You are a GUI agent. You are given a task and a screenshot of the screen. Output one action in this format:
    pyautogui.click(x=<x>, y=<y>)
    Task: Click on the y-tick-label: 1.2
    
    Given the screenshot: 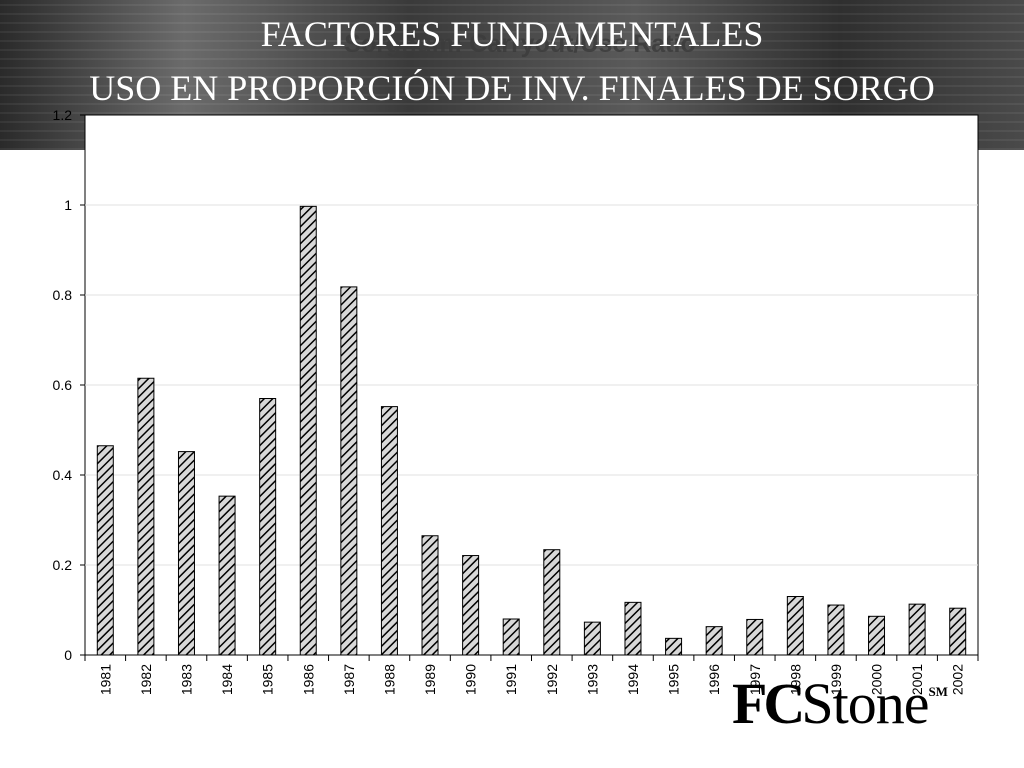 What is the action you would take?
    pyautogui.click(x=63, y=115)
    